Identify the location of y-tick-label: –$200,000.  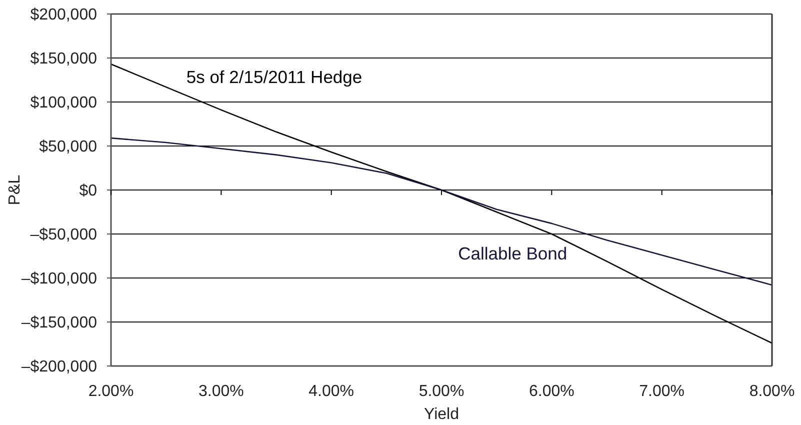
(59, 367).